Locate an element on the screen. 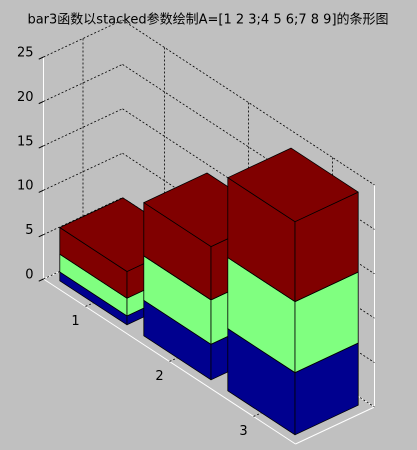 The height and width of the screenshot is (450, 417). axis-edge is located at coordinates (335, 425).